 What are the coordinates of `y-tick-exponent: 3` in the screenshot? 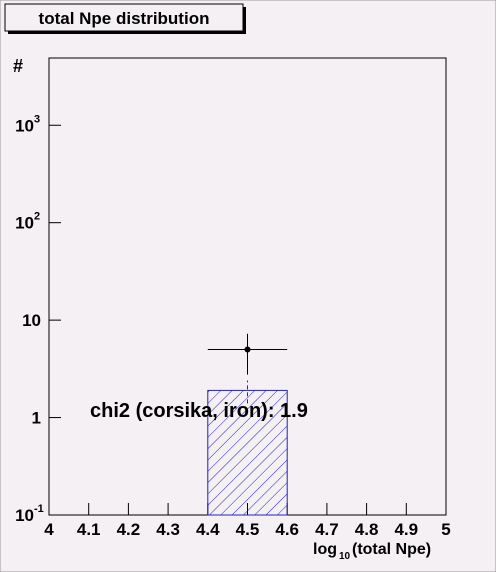 It's located at (37, 119).